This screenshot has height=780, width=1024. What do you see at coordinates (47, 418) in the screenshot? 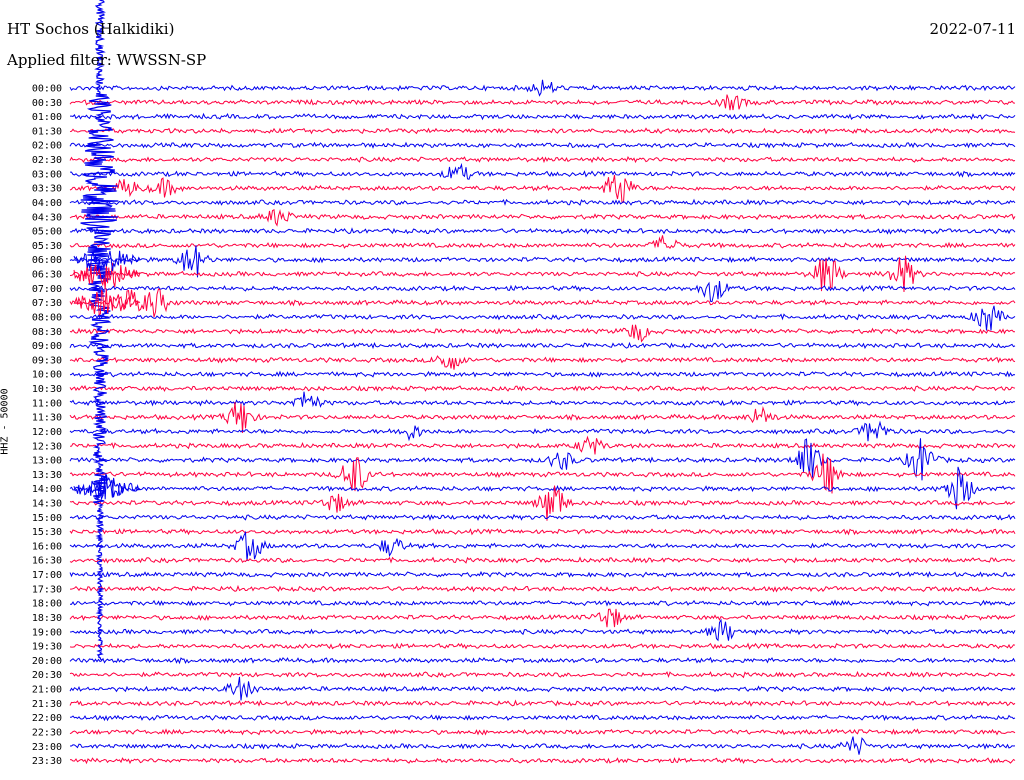
I see `time-label: 11:30` at bounding box center [47, 418].